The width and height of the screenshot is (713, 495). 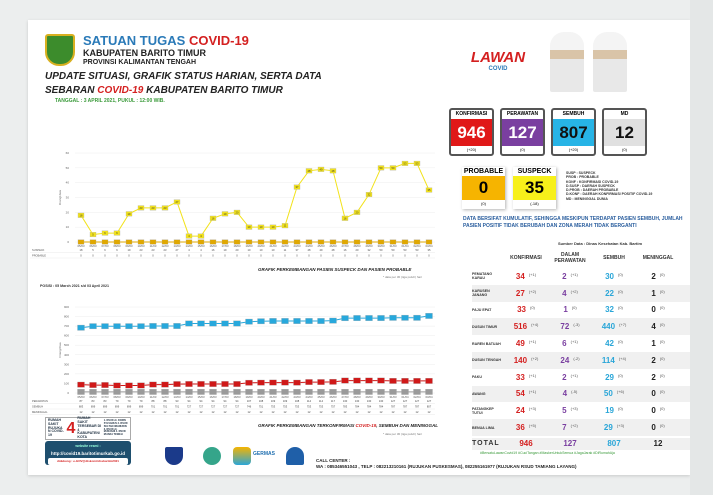 What do you see at coordinates (117, 250) in the screenshot?
I see `data-table-value: 6` at bounding box center [117, 250].